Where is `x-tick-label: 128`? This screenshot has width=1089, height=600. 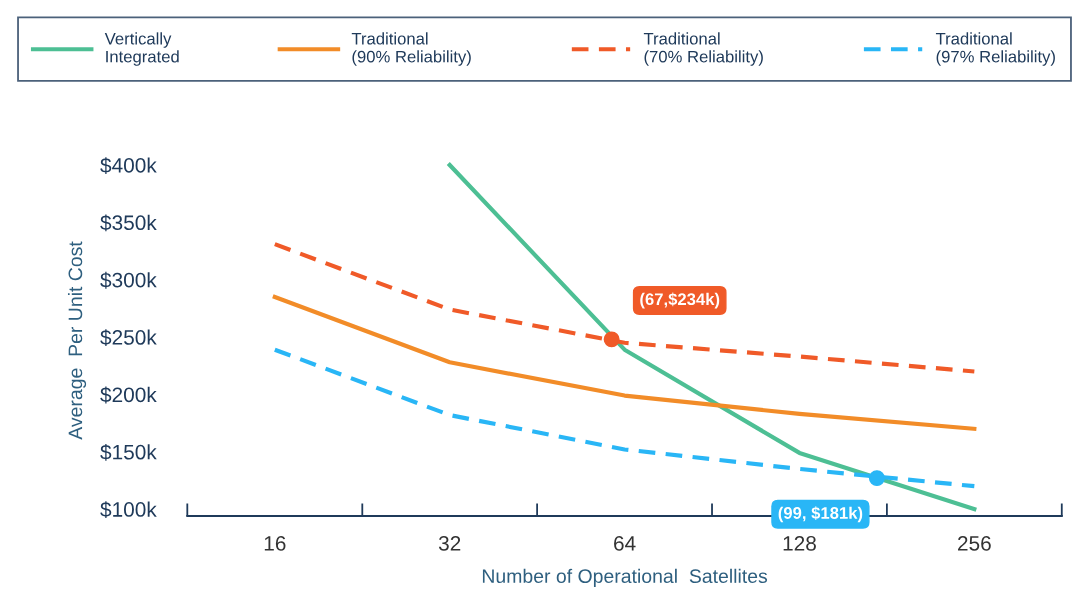 x-tick-label: 128 is located at coordinates (799, 543).